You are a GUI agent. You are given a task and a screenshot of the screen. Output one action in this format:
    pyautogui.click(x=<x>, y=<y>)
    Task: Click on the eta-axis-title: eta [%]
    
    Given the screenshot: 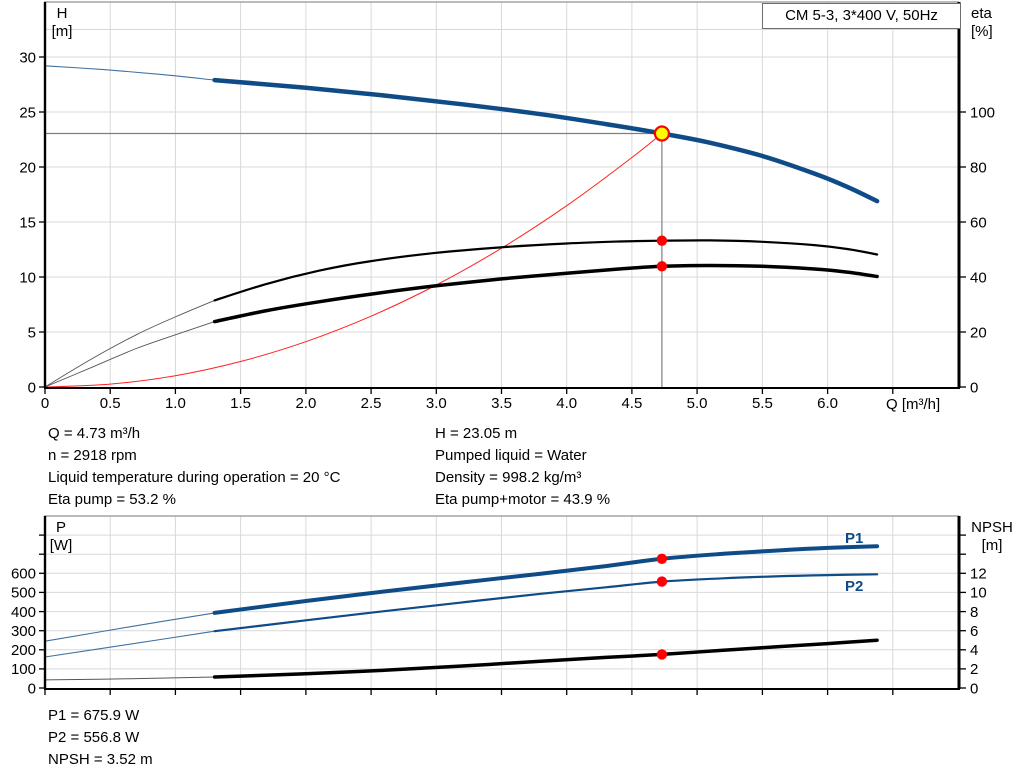 What is the action you would take?
    pyautogui.click(x=982, y=23)
    